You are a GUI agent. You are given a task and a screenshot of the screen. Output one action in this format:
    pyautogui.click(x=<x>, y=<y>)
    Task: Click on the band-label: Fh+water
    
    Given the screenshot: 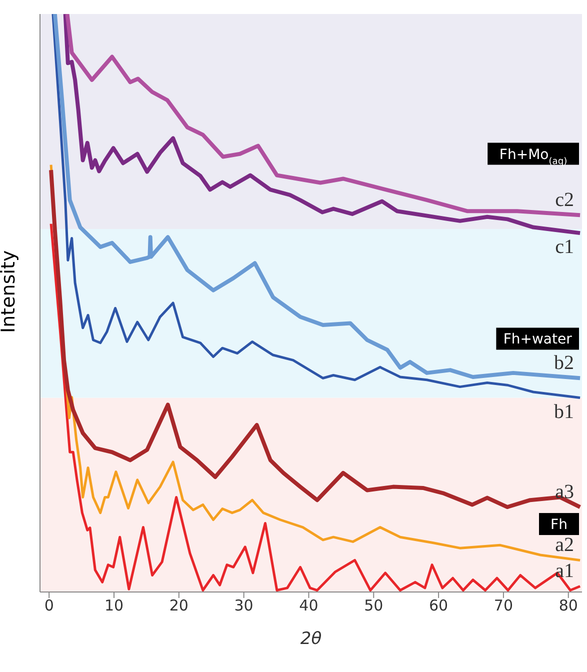 What is the action you would take?
    pyautogui.click(x=537, y=340)
    